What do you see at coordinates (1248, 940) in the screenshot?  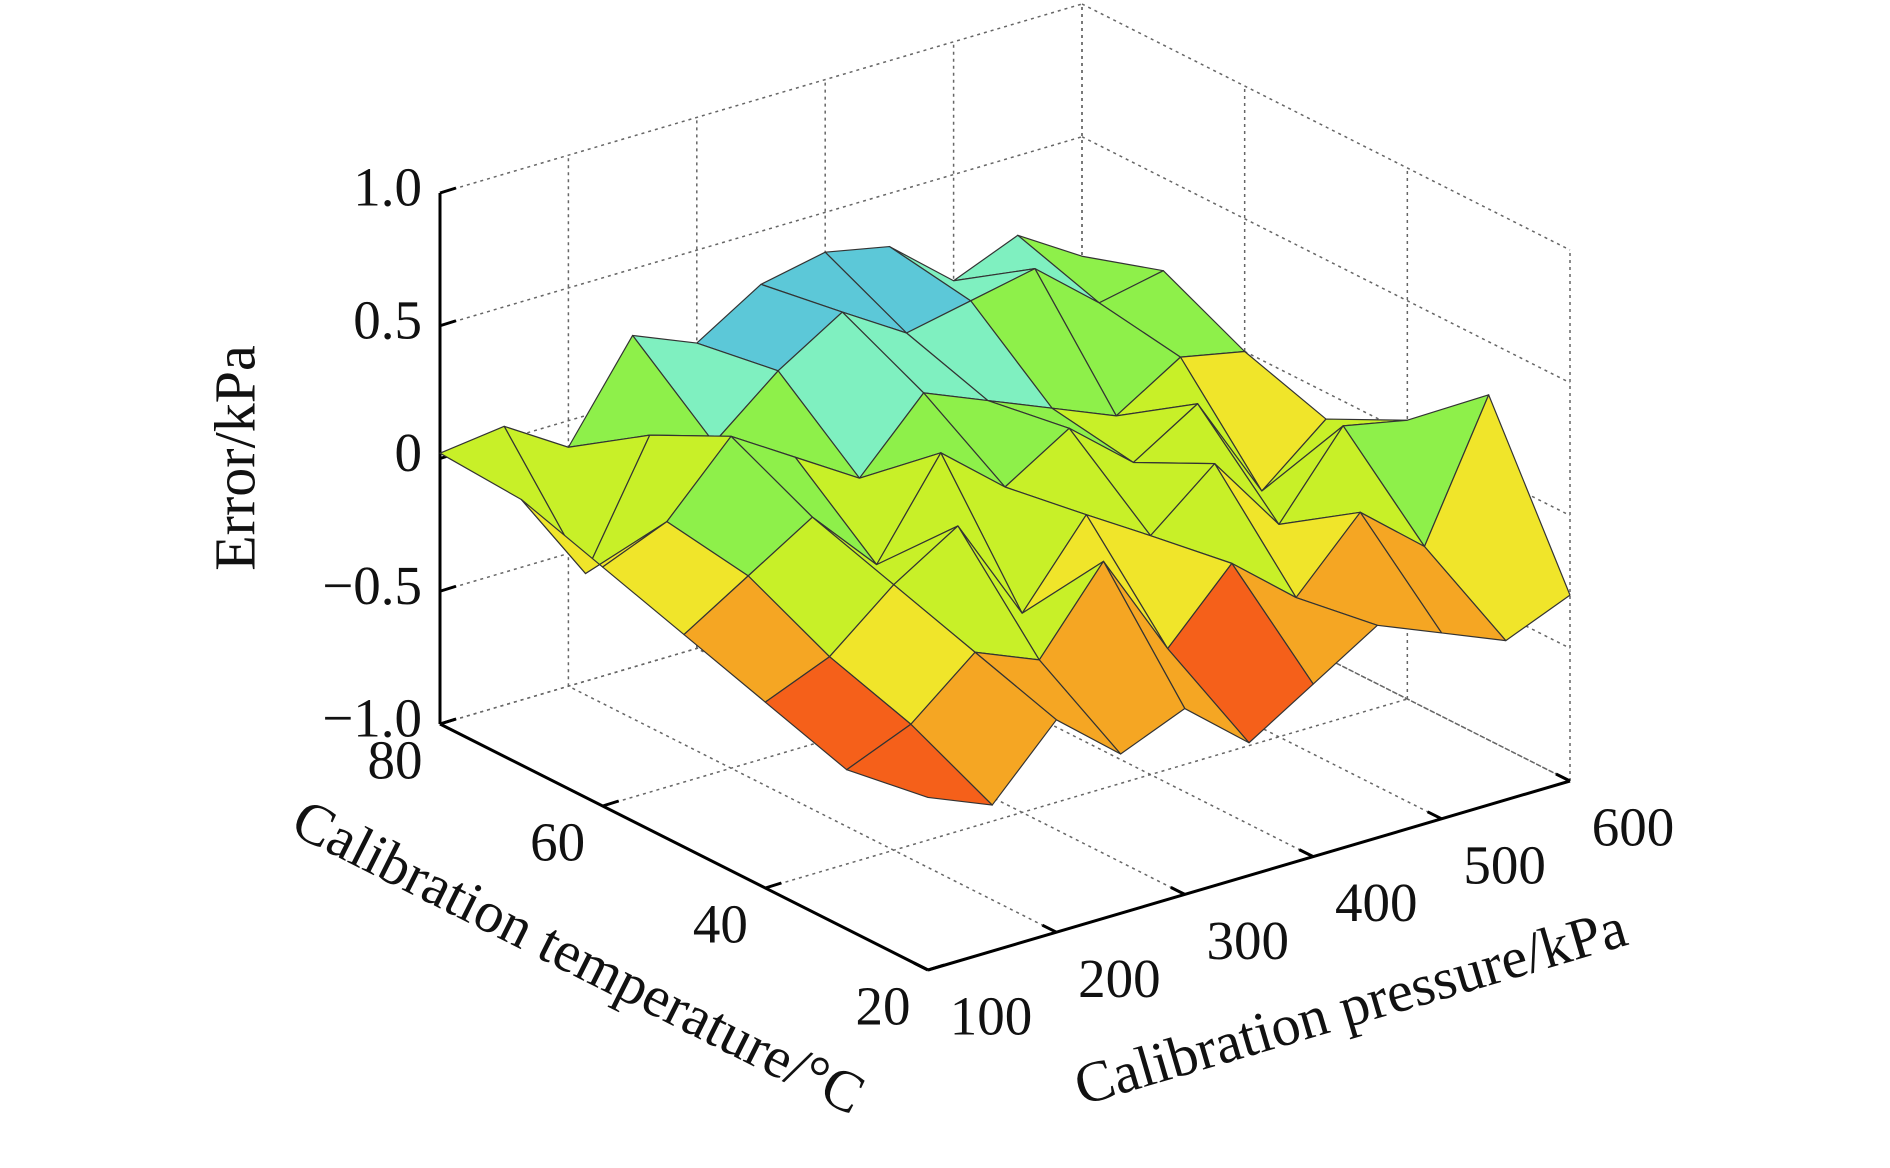 I see `x-tick-label: 300` at bounding box center [1248, 940].